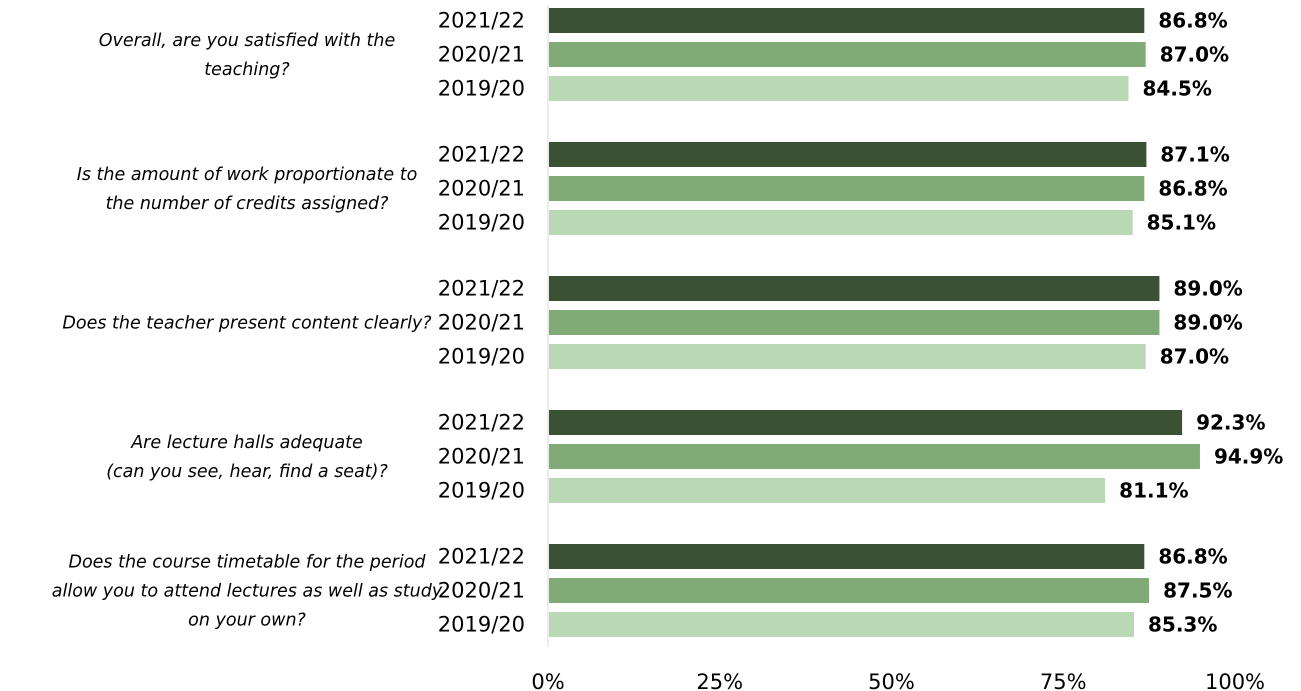  I want to click on data-label: 84.5%, so click(1177, 89).